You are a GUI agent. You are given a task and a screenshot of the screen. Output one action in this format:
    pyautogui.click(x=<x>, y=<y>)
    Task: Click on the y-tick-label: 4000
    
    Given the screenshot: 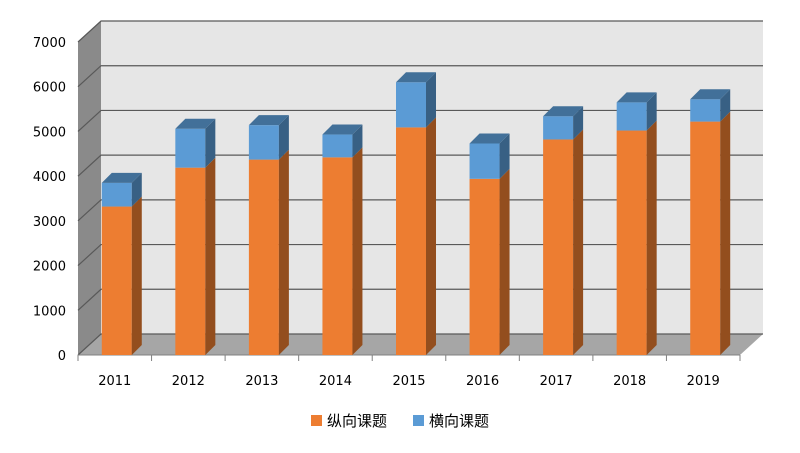 What is the action you would take?
    pyautogui.click(x=49, y=177)
    